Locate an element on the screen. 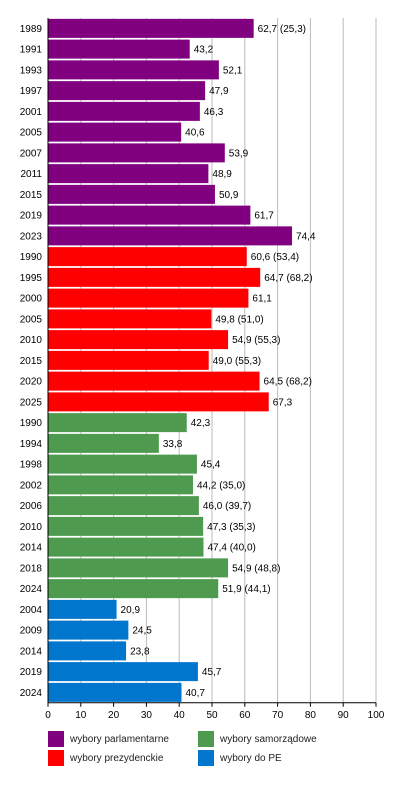  data-label: 47,3 (35,3) is located at coordinates (231, 527).